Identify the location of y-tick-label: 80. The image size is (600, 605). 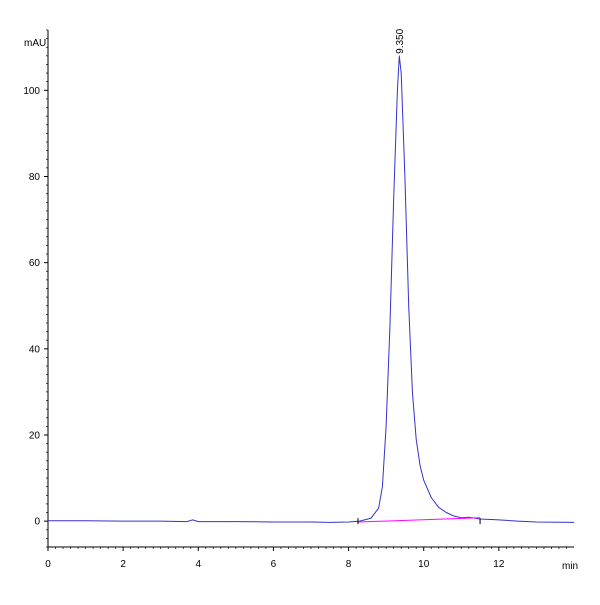
(35, 177).